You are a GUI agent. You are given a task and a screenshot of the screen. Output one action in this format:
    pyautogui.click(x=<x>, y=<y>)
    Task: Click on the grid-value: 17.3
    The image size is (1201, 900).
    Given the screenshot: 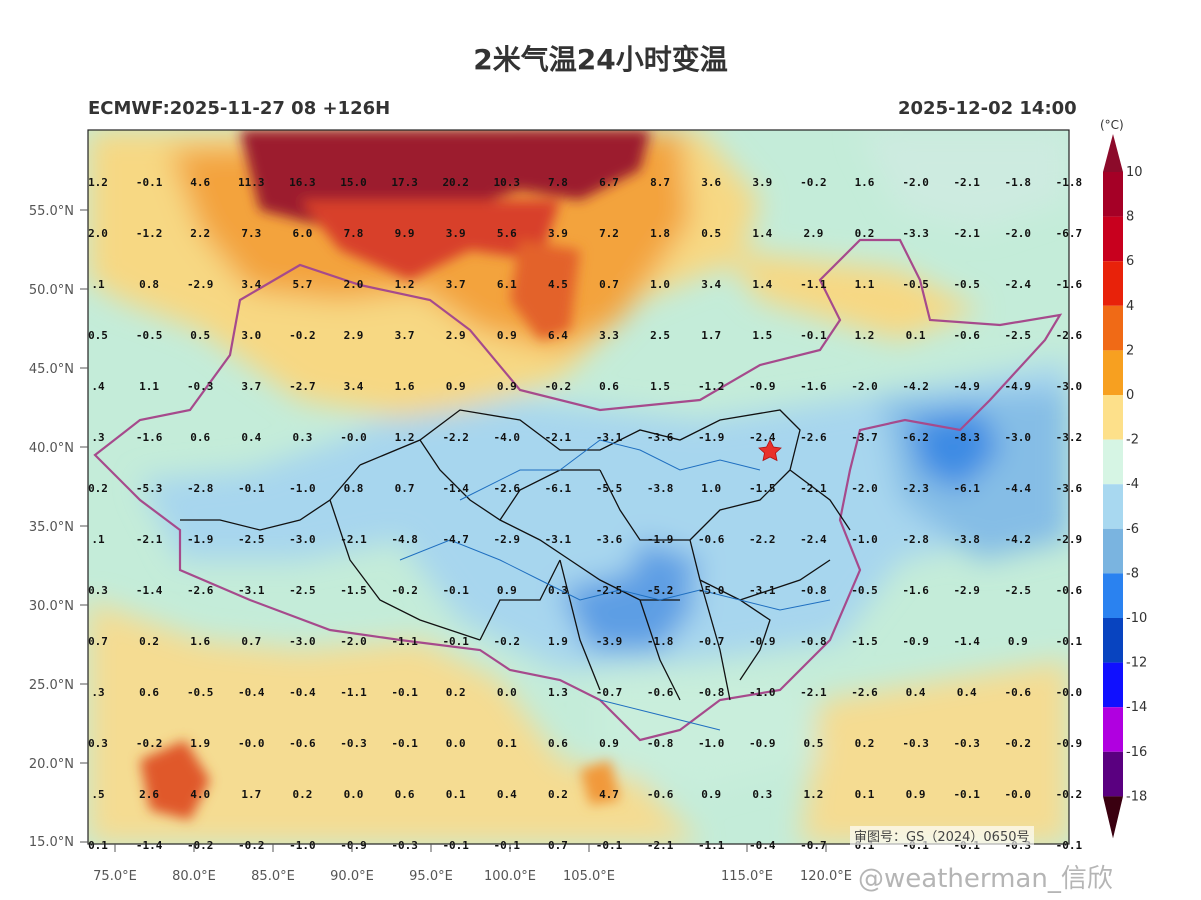 What is the action you would take?
    pyautogui.click(x=404, y=182)
    